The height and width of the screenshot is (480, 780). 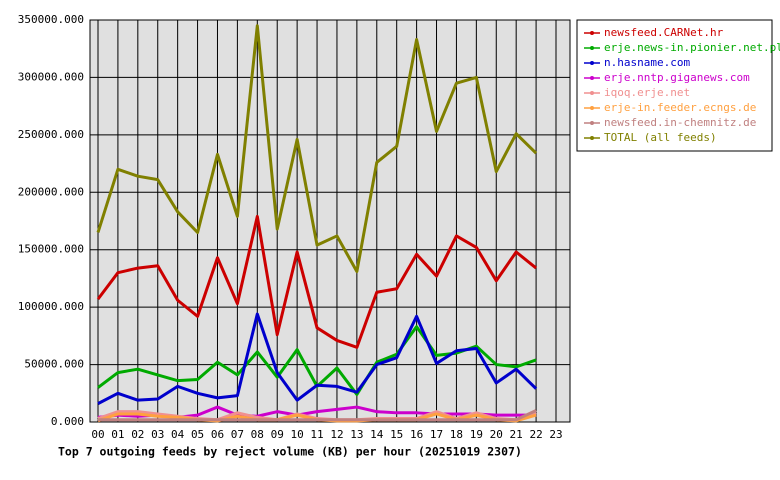 What do you see at coordinates (316, 434) in the screenshot?
I see `x-tick-label: 11` at bounding box center [316, 434].